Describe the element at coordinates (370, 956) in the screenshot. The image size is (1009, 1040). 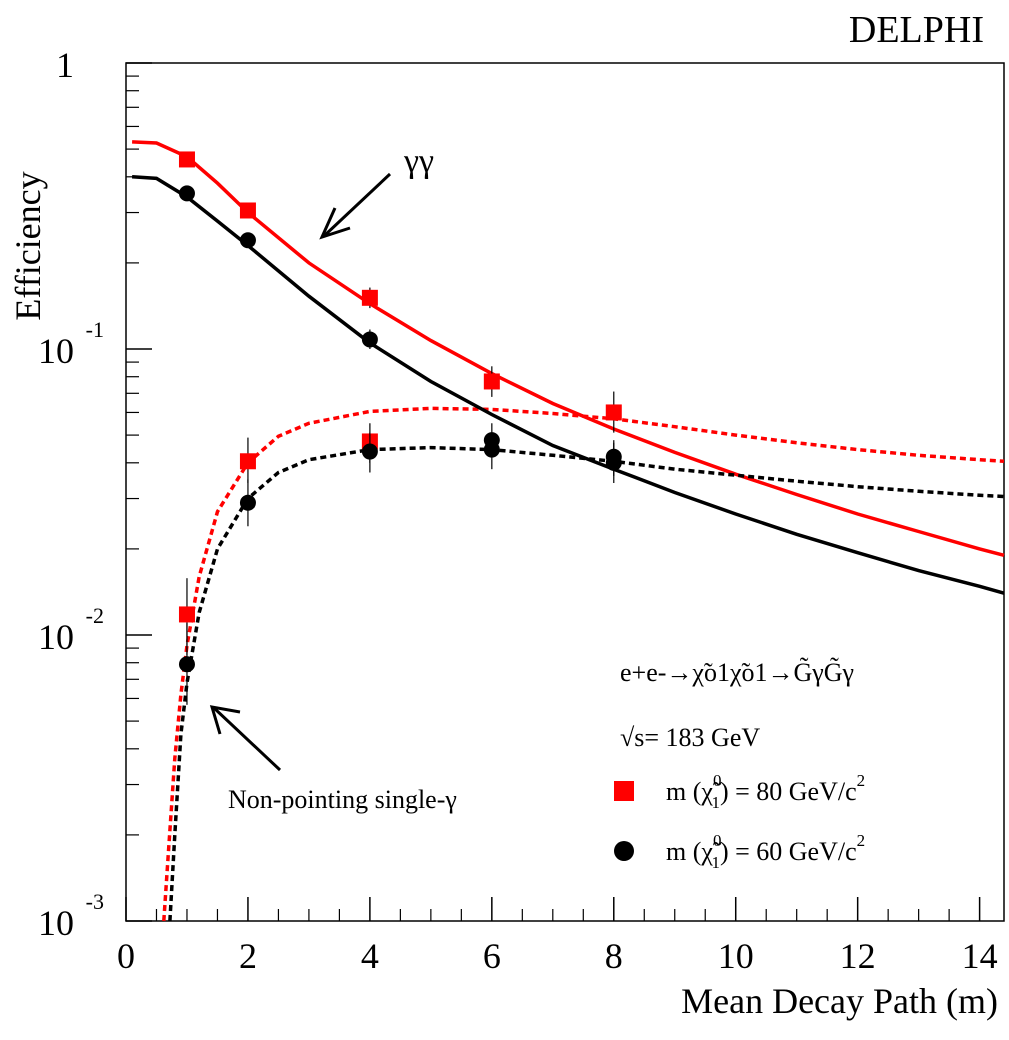
I see `x-tick-label: 4` at that location.